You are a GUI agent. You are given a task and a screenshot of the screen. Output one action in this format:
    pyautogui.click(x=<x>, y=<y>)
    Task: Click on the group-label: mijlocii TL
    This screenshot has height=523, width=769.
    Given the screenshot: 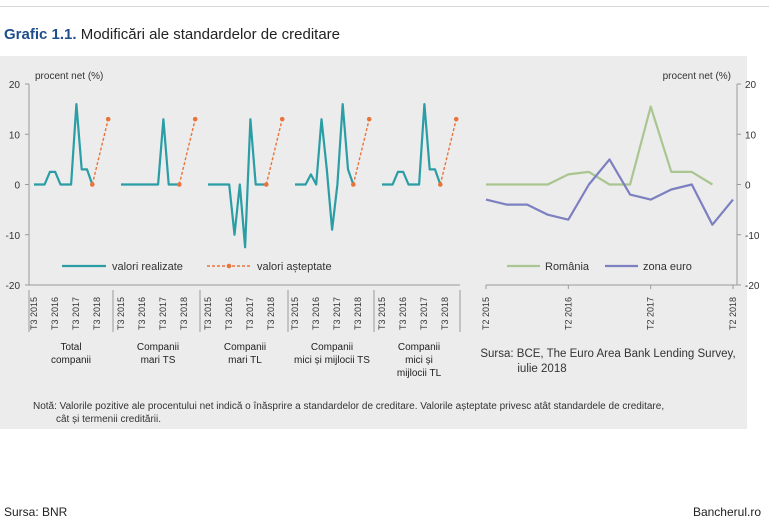 What is the action you would take?
    pyautogui.click(x=419, y=373)
    